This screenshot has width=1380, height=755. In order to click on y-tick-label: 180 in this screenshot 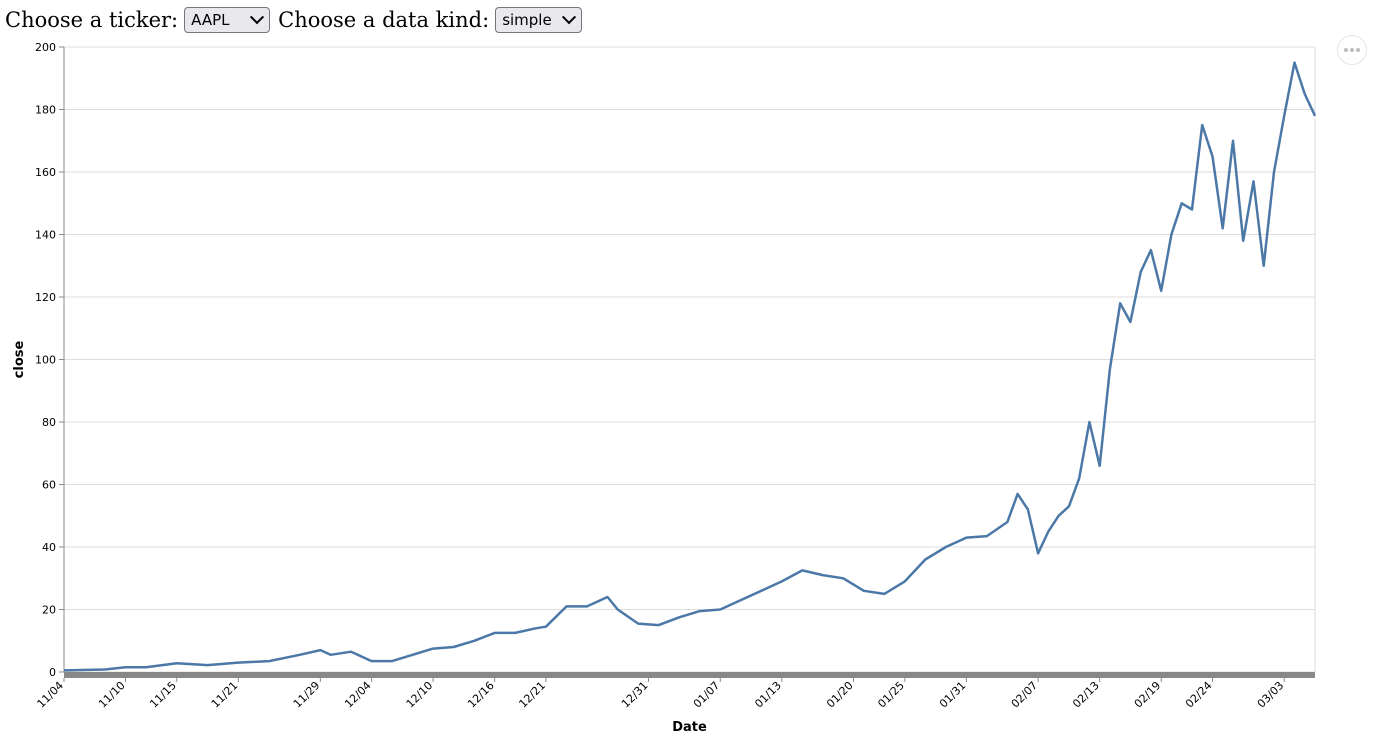, I will do `click(45, 110)`.